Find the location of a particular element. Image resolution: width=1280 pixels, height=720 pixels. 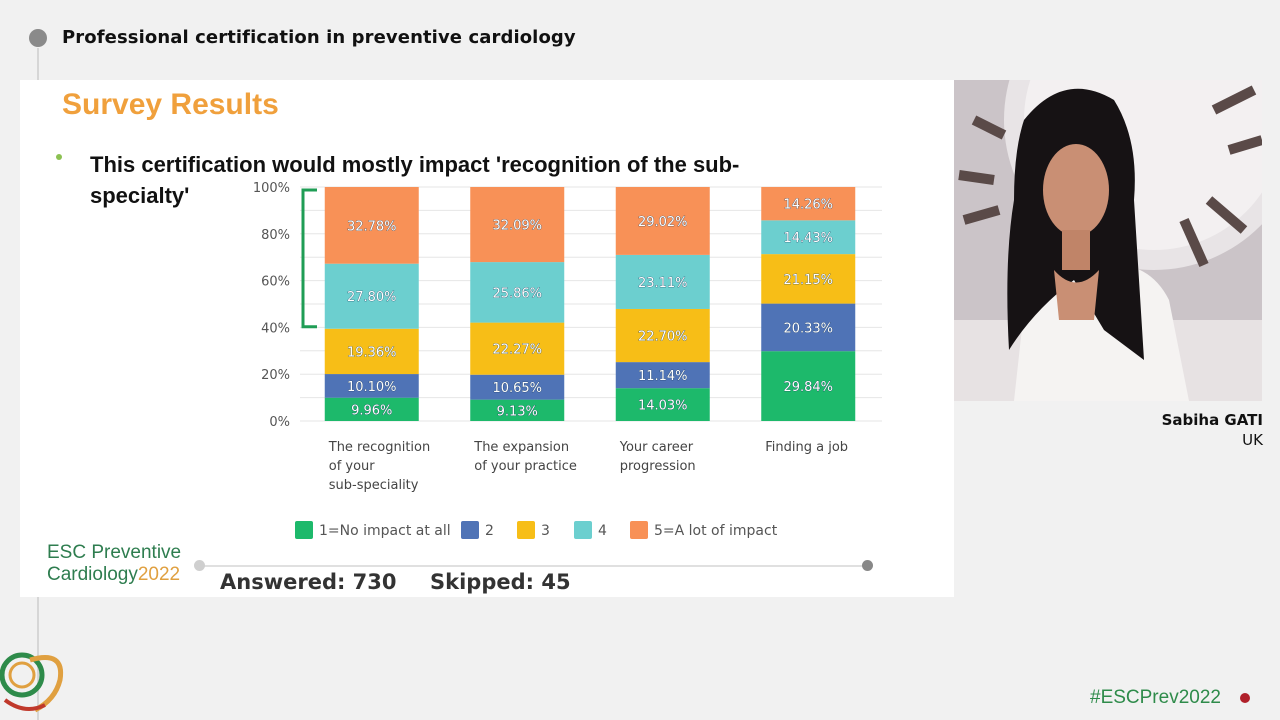

logo-line2: Cardiology is located at coordinates (92, 574).